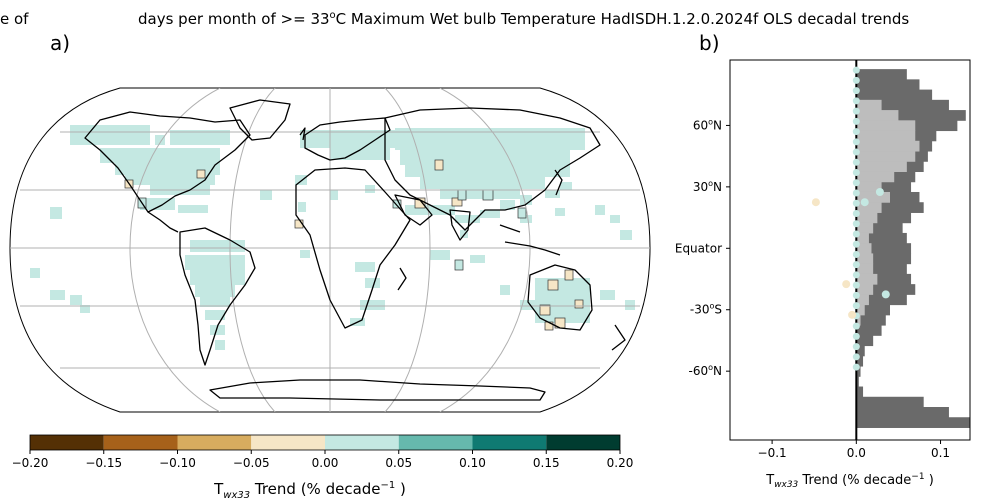 The image size is (1000, 504). What do you see at coordinates (620, 463) in the screenshot?
I see `colorbar-tick-label: 0.20` at bounding box center [620, 463].